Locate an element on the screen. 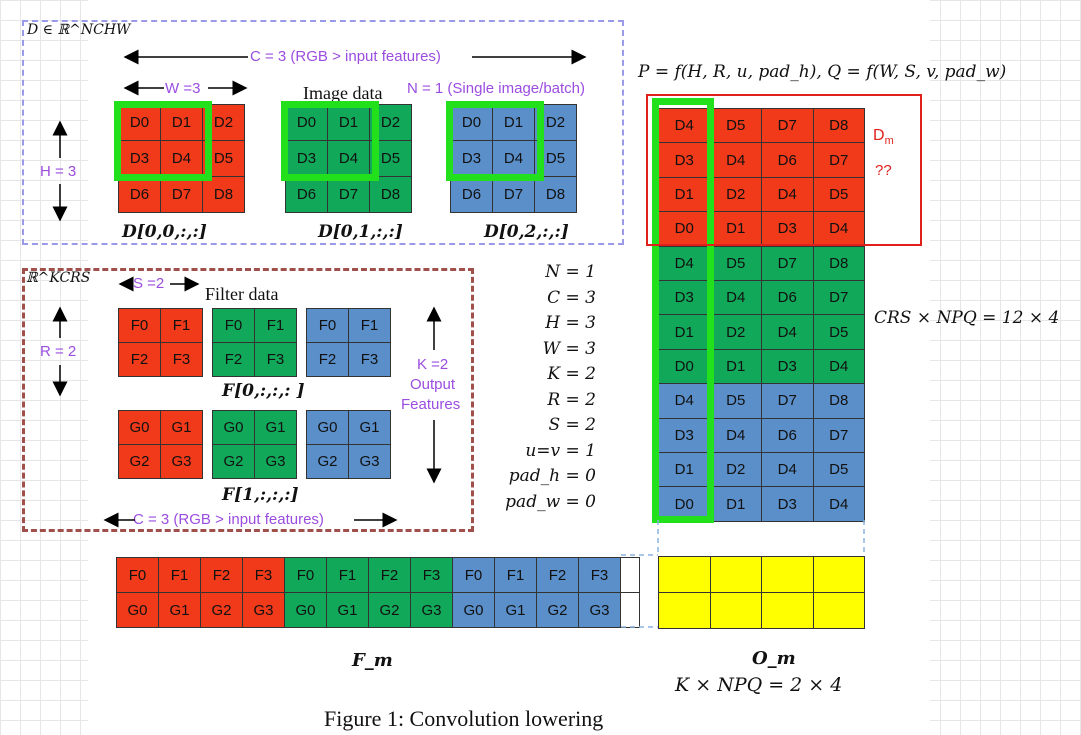  caption-d00: D[0,0,:,:] is located at coordinates (164, 232).